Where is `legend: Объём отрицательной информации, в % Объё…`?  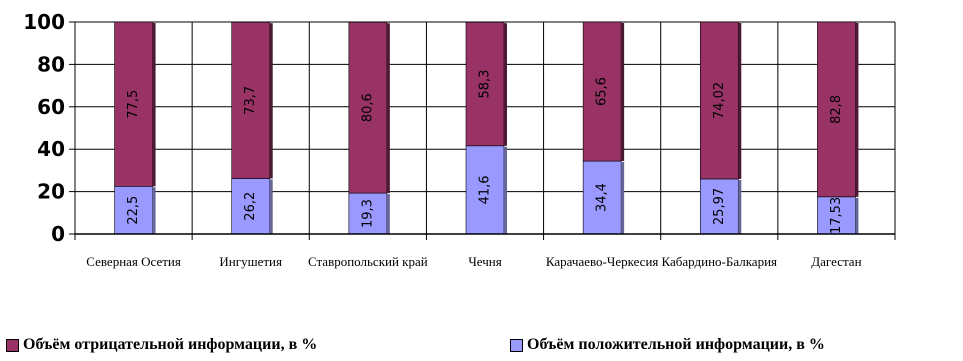
legend: Объём отрицательной информации, в % Объё… is located at coordinates (481, 347).